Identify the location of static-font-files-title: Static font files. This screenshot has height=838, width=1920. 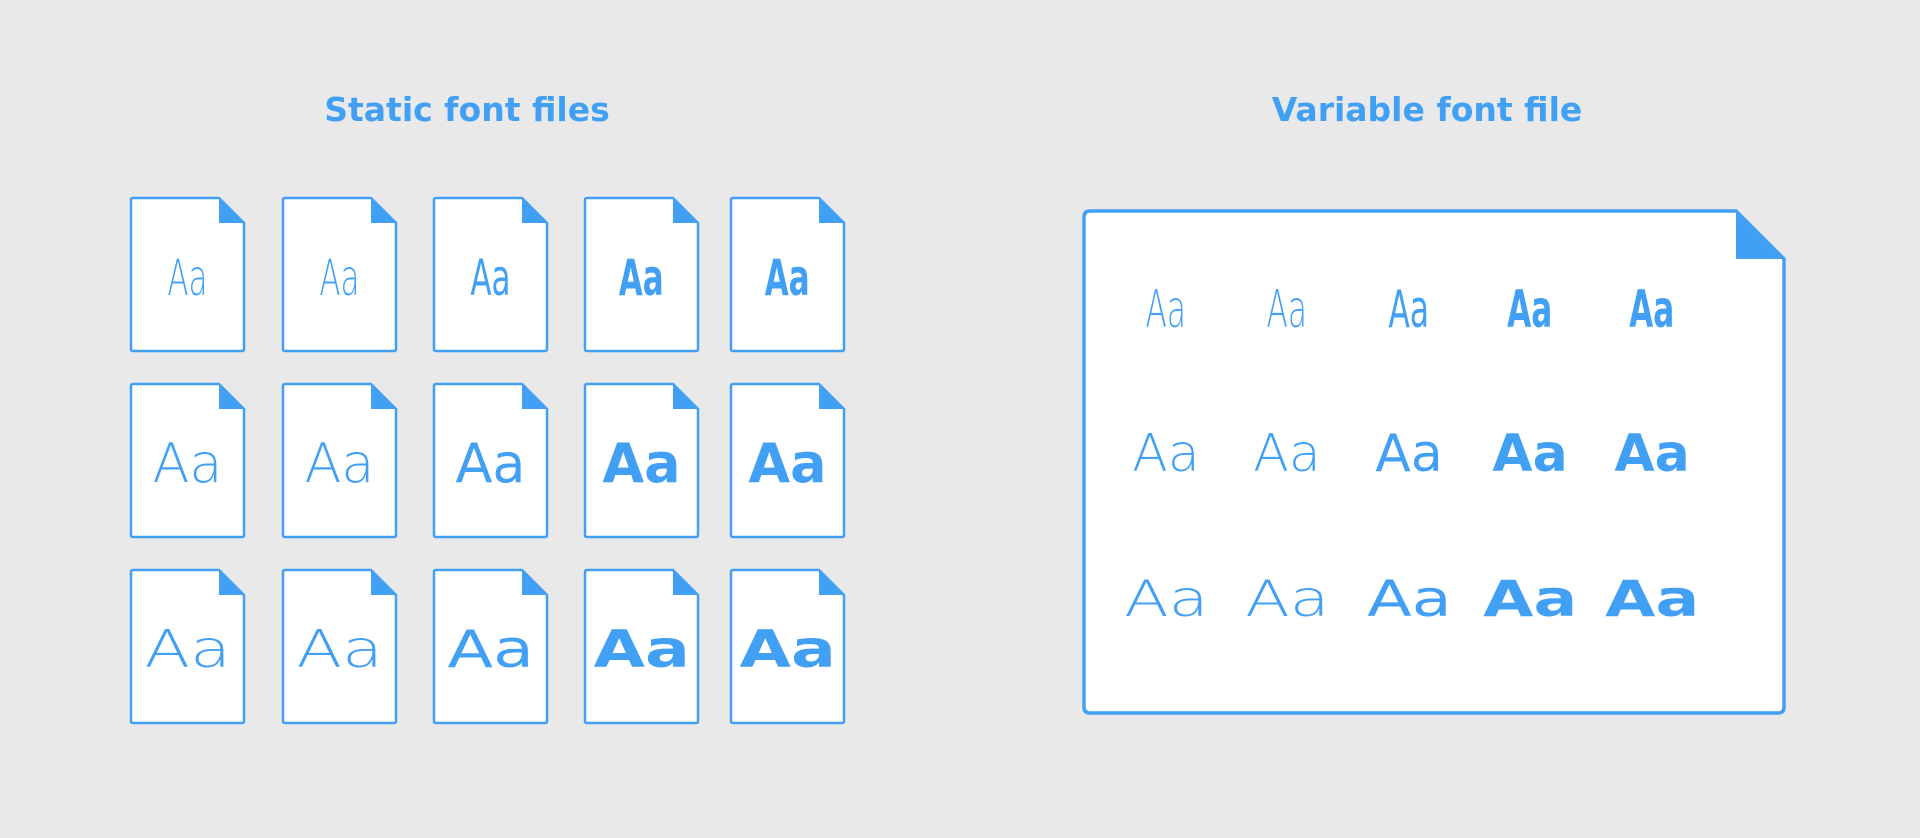
(467, 109).